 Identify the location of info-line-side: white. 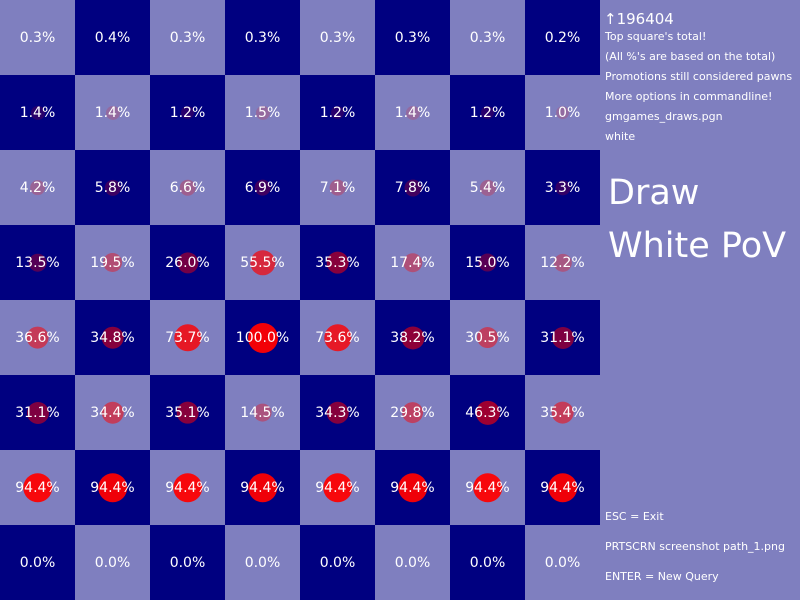
(620, 136).